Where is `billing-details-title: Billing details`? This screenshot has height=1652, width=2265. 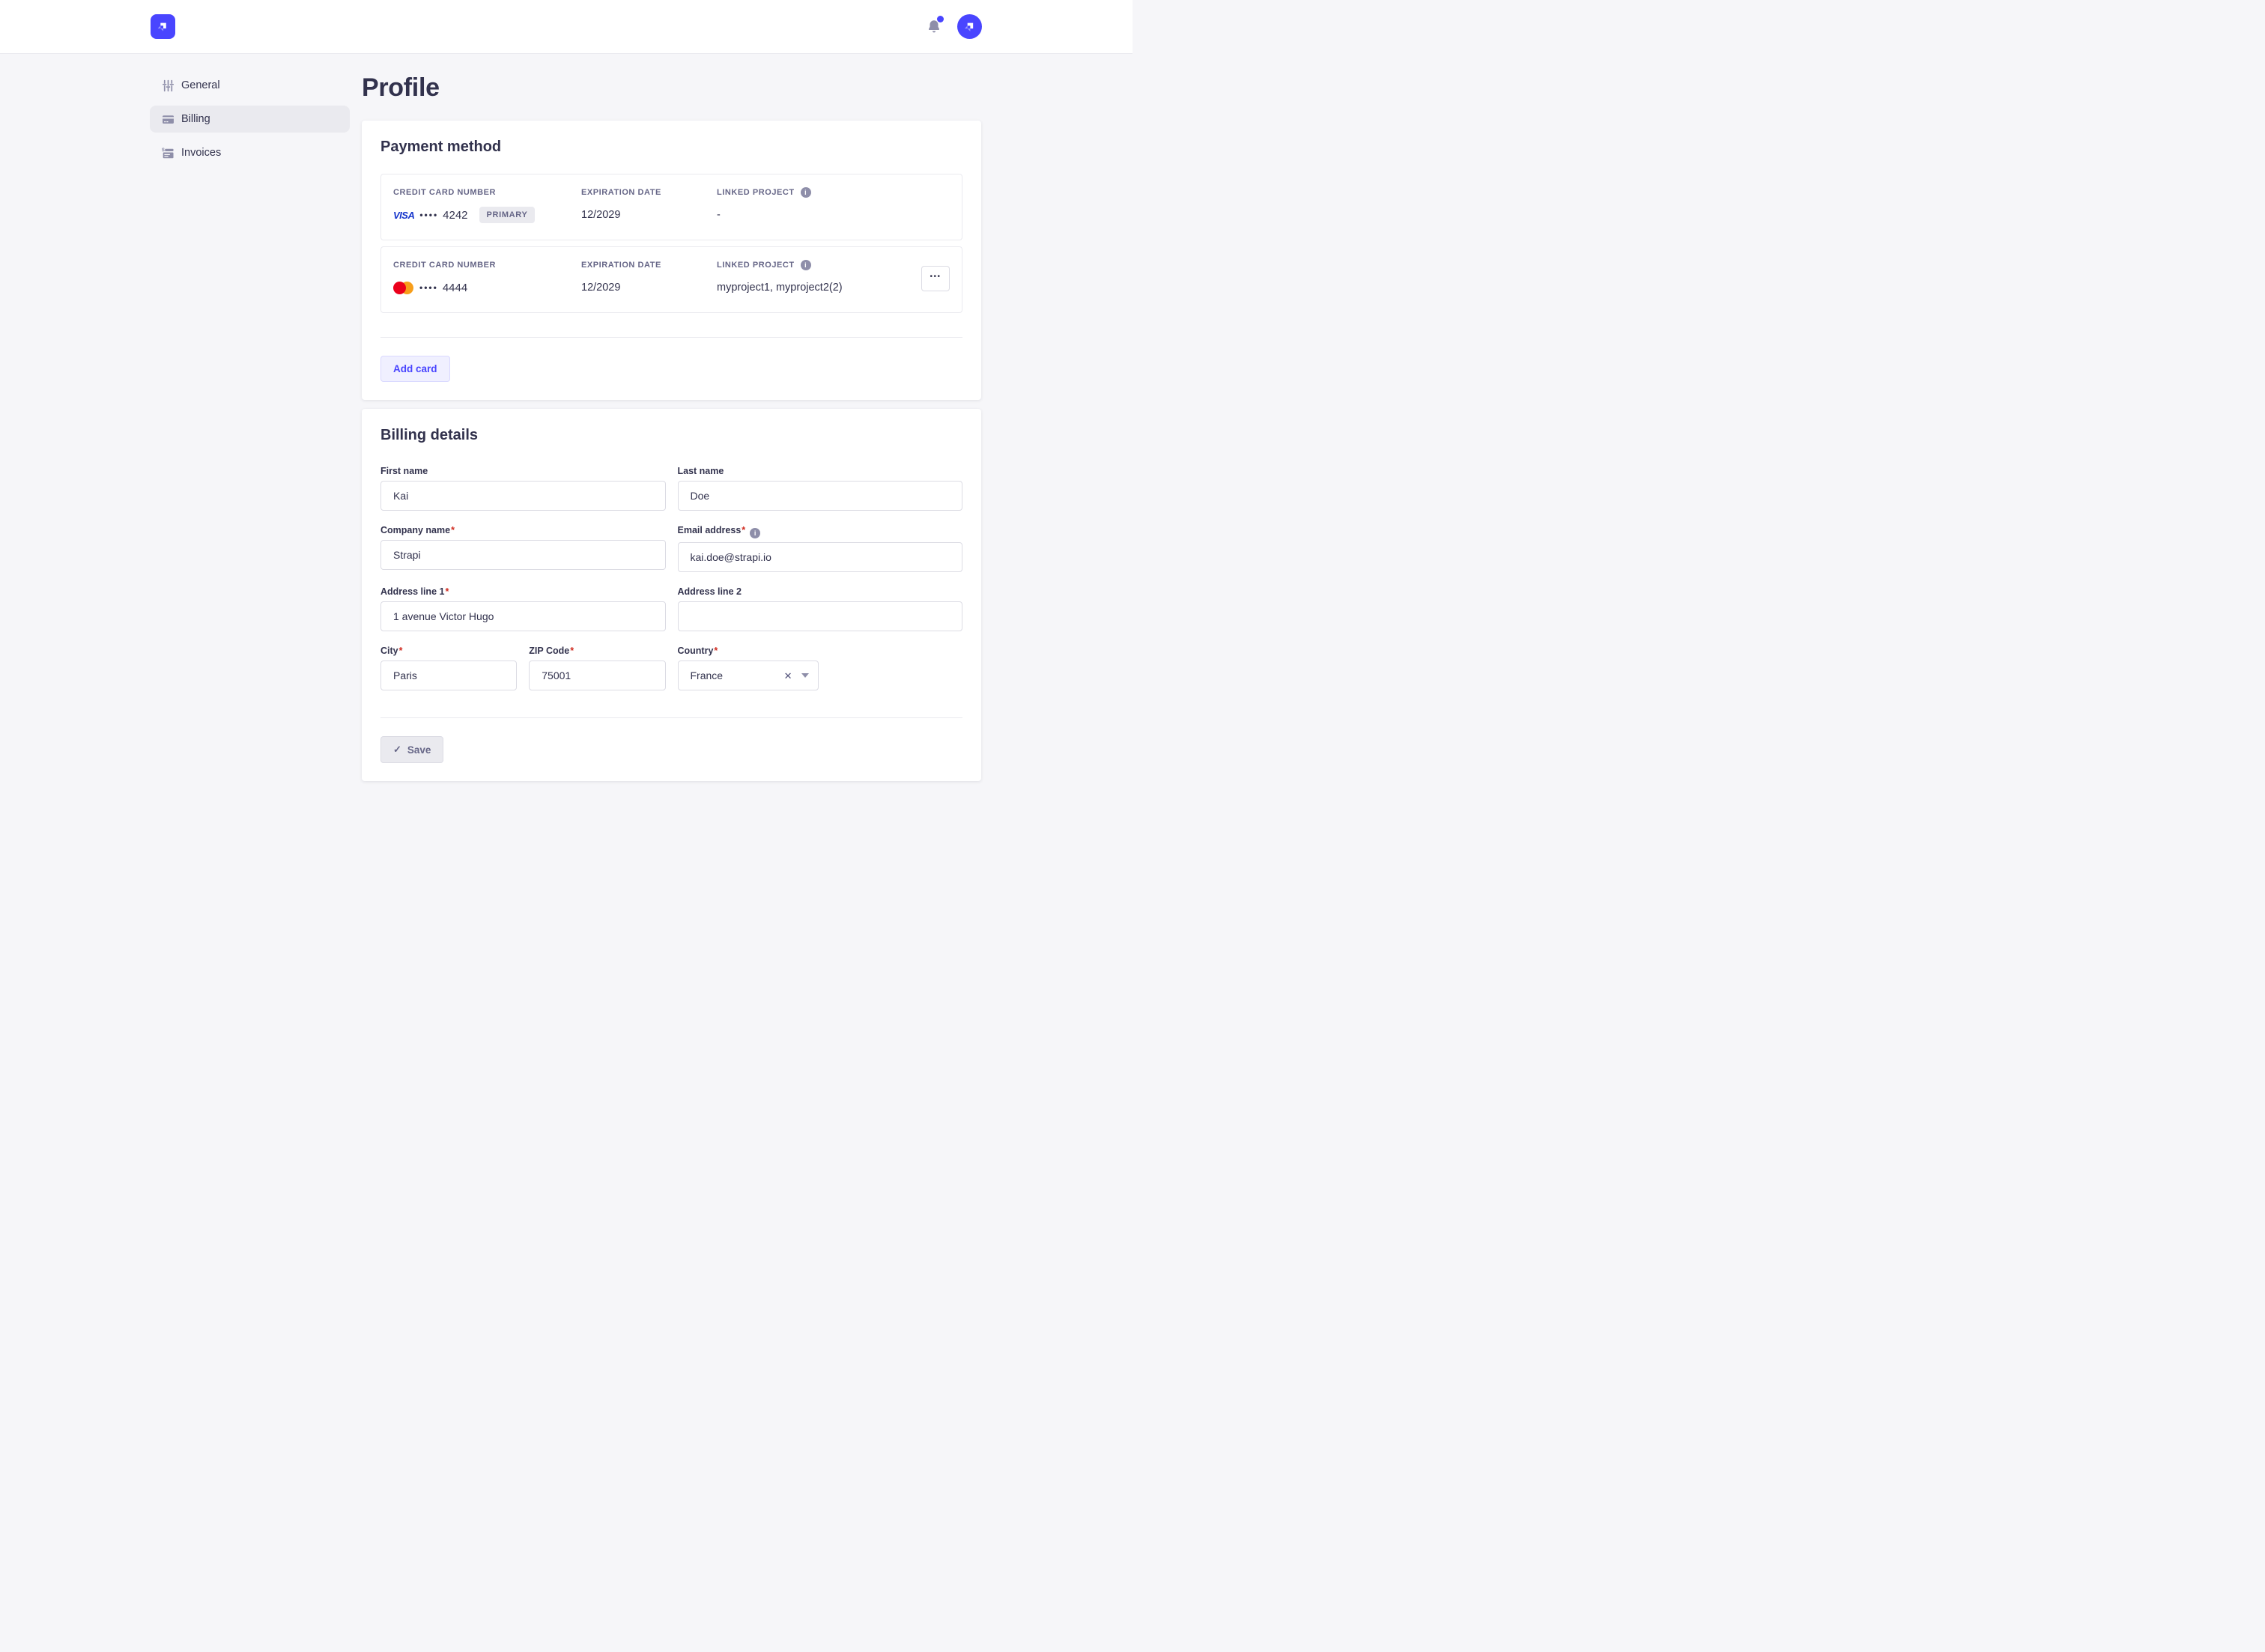 billing-details-title: Billing details is located at coordinates (429, 435).